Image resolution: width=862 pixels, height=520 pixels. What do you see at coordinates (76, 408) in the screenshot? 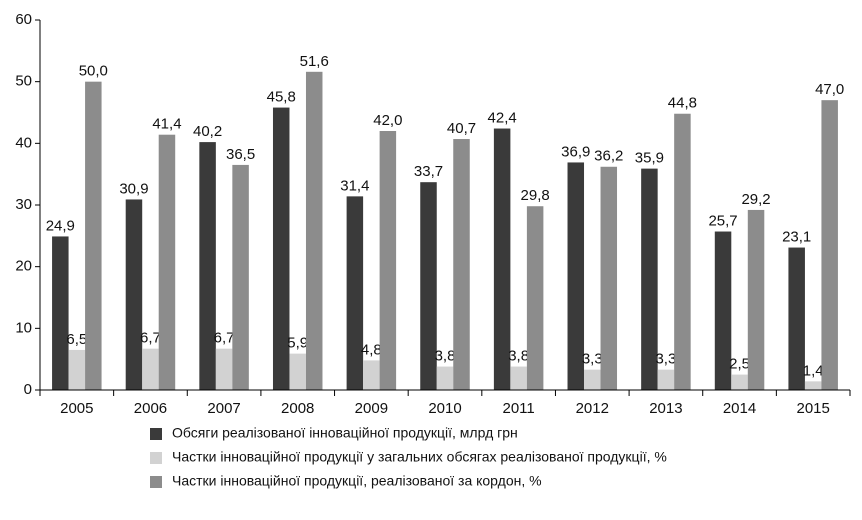
I see `x-tick-label: 2005` at bounding box center [76, 408].